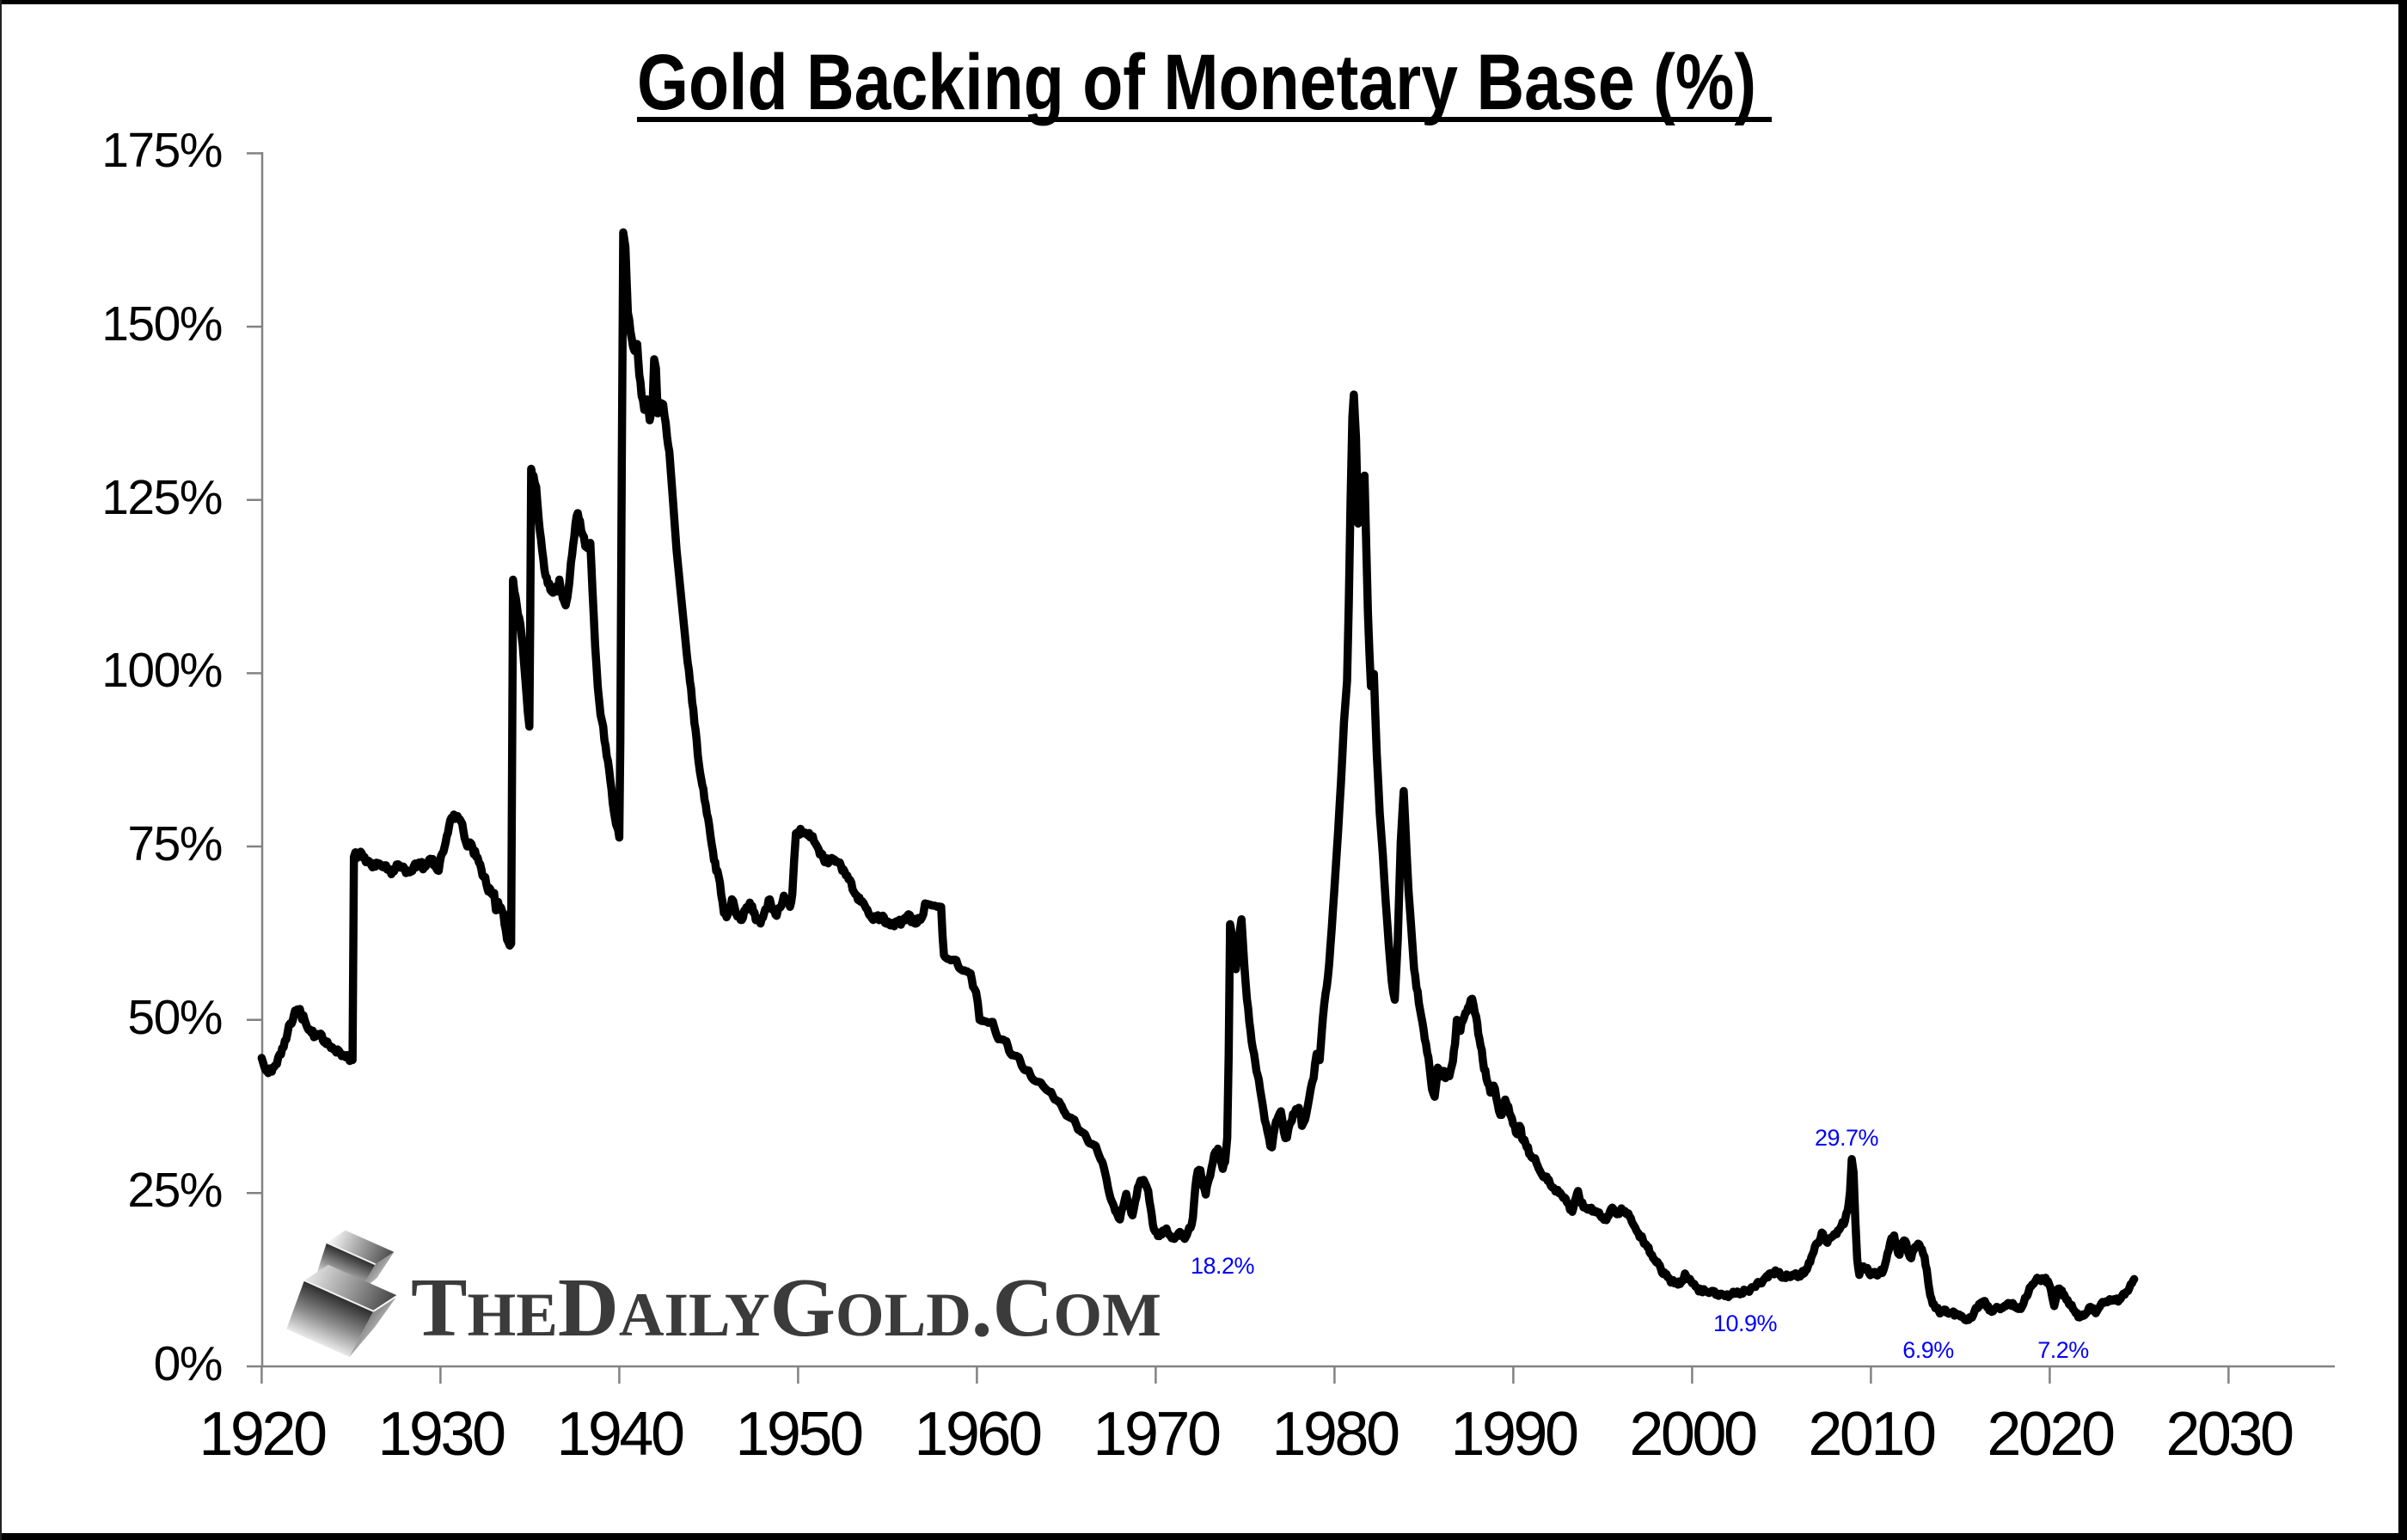 This screenshot has height=1540, width=2407. What do you see at coordinates (619, 1434) in the screenshot?
I see `svg-text: 1940` at bounding box center [619, 1434].